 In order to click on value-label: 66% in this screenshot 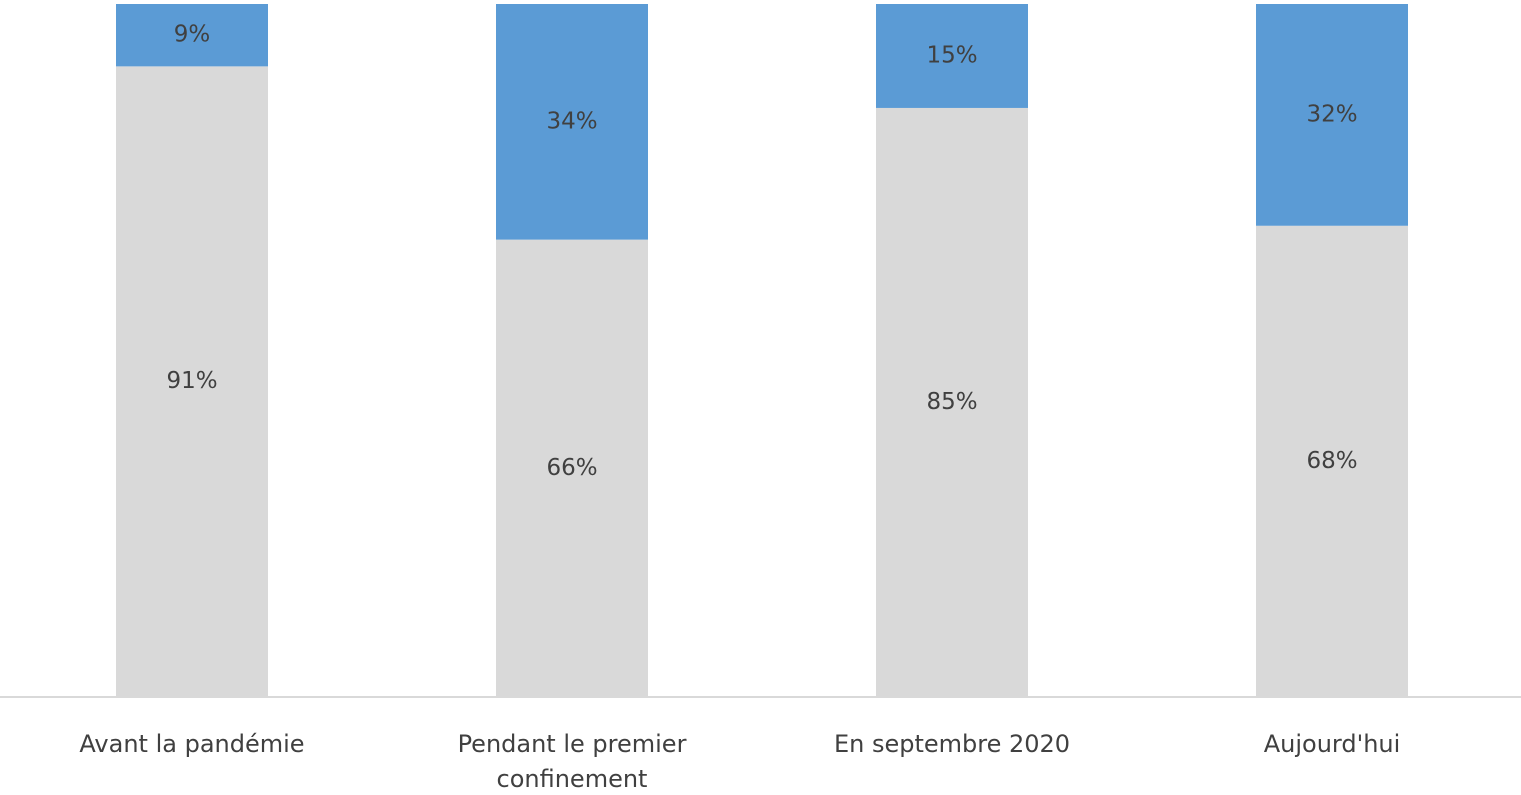, I will do `click(571, 468)`.